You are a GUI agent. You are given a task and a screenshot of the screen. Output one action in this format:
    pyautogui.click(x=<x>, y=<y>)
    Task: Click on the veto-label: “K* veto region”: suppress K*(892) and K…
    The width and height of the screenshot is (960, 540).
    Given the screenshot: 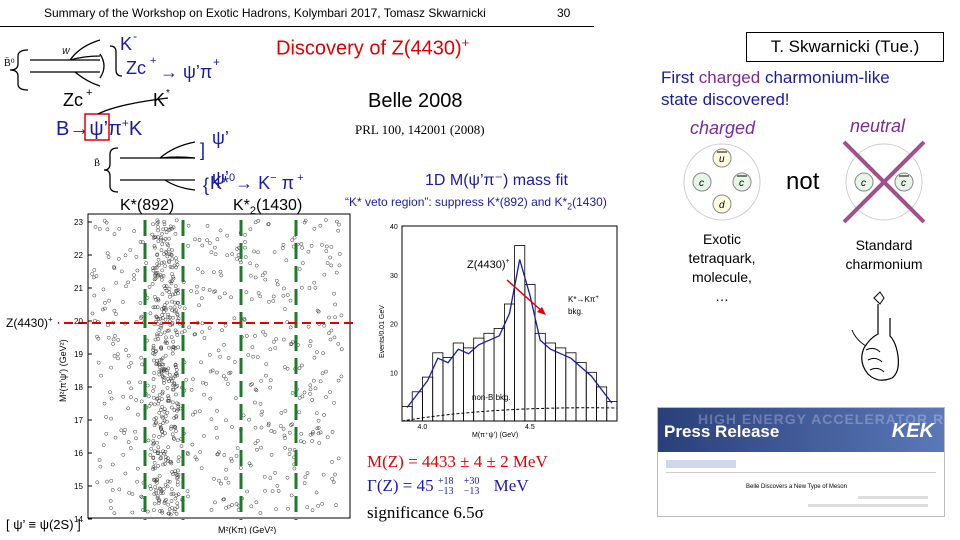 What is the action you would take?
    pyautogui.click(x=476, y=203)
    